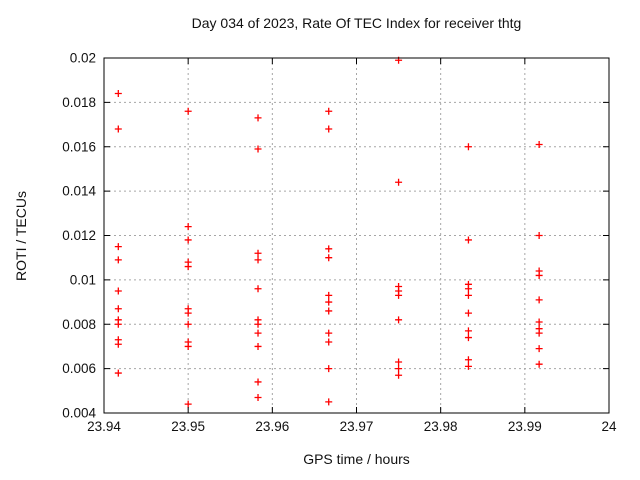  I want to click on y-tick-label: 0.012, so click(79, 235).